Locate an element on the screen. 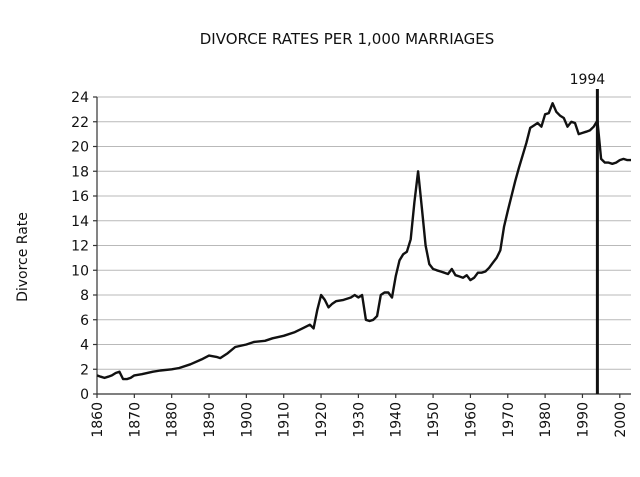 This screenshot has height=477, width=640. x-tick-label-1990: 1990 is located at coordinates (583, 420).